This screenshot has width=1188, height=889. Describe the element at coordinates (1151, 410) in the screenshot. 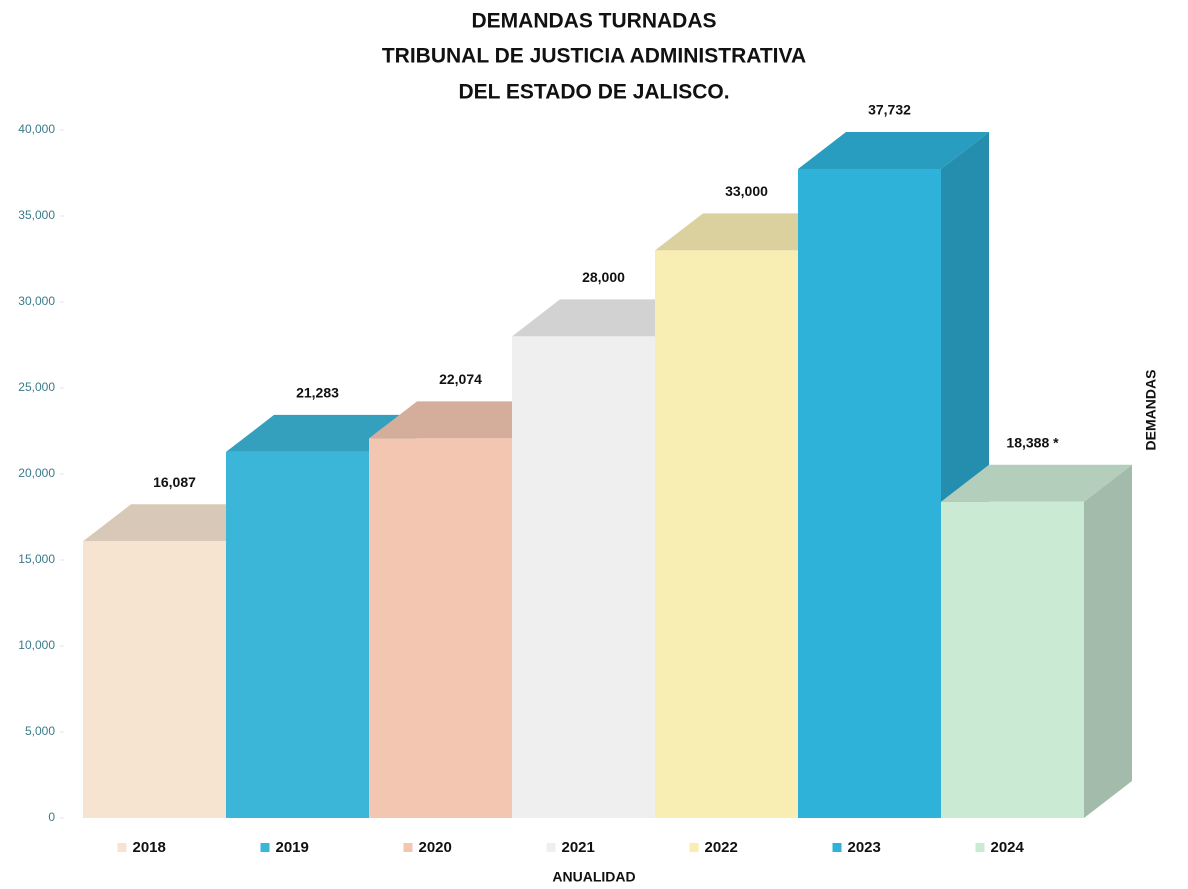

I see `y-axis-label: DEMANDAS` at that location.